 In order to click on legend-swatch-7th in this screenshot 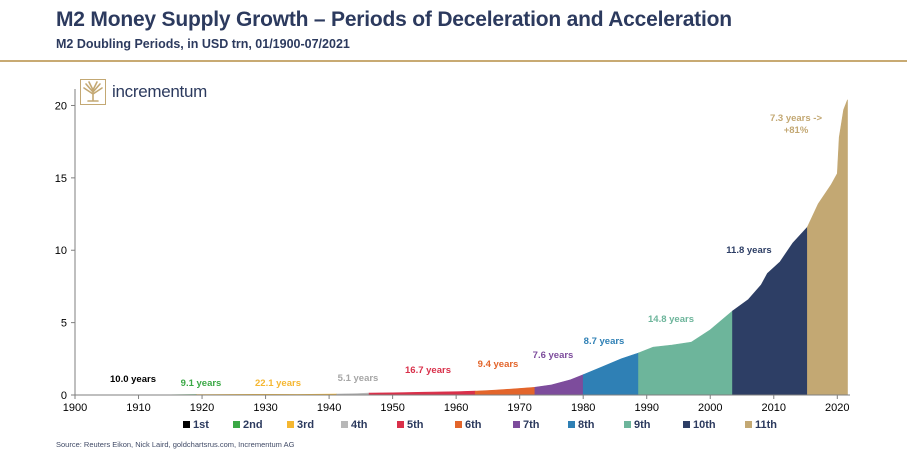, I will do `click(516, 424)`.